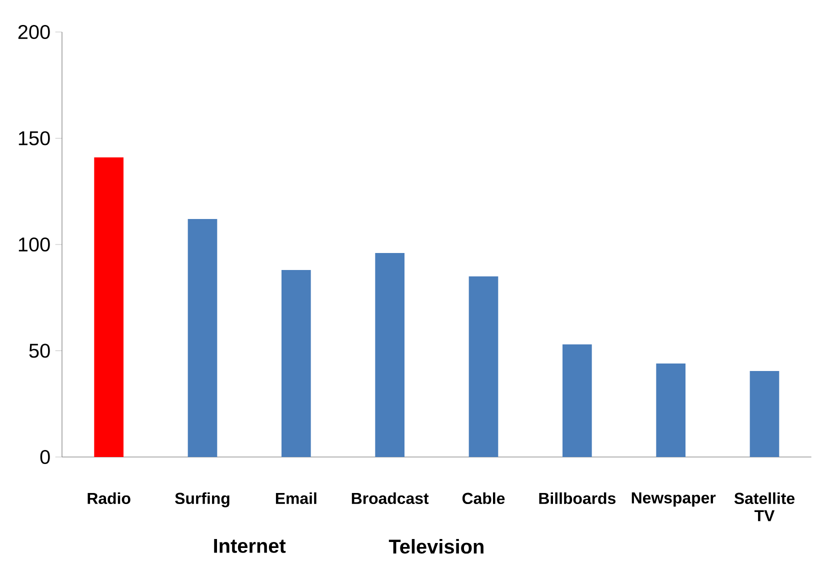 The image size is (817, 562). I want to click on y-tick-label: 150, so click(34, 138).